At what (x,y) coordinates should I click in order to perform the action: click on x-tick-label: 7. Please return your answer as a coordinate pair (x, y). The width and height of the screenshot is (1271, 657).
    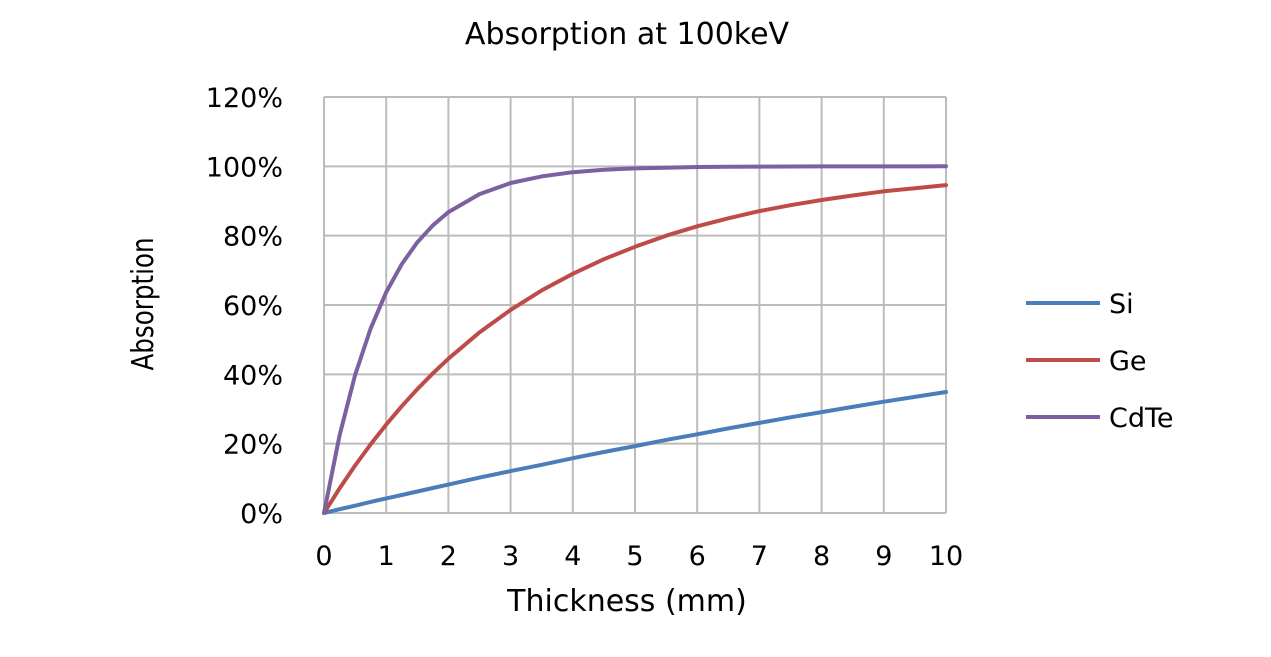
    Looking at the image, I should click on (759, 556).